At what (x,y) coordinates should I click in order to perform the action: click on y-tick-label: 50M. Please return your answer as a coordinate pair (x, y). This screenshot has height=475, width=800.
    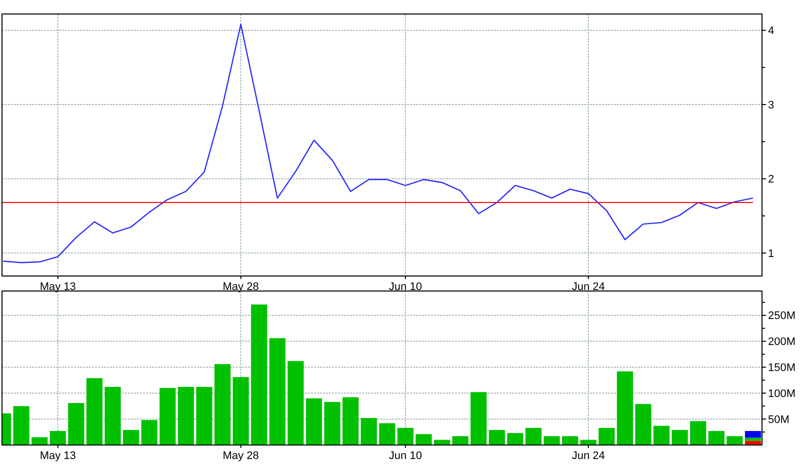
    Looking at the image, I should click on (779, 420).